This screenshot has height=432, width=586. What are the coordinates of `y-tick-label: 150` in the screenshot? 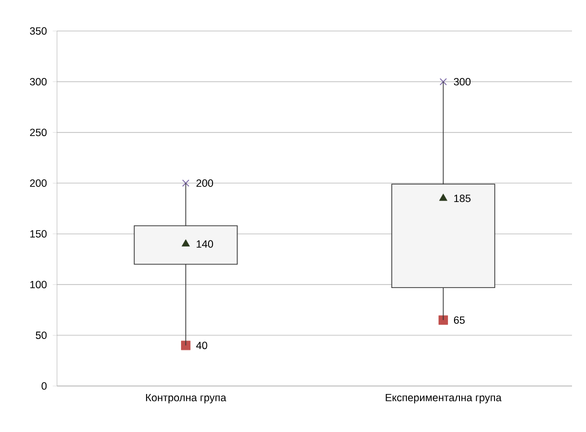 It's located at (38, 234).